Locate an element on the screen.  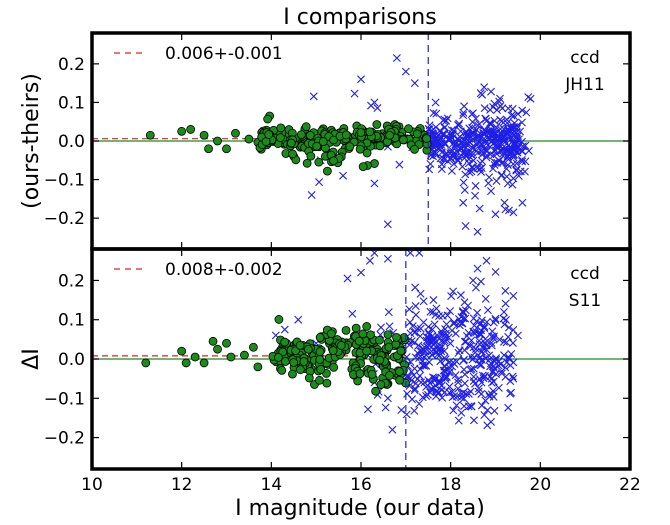
x-tick-label: 14 is located at coordinates (272, 485).